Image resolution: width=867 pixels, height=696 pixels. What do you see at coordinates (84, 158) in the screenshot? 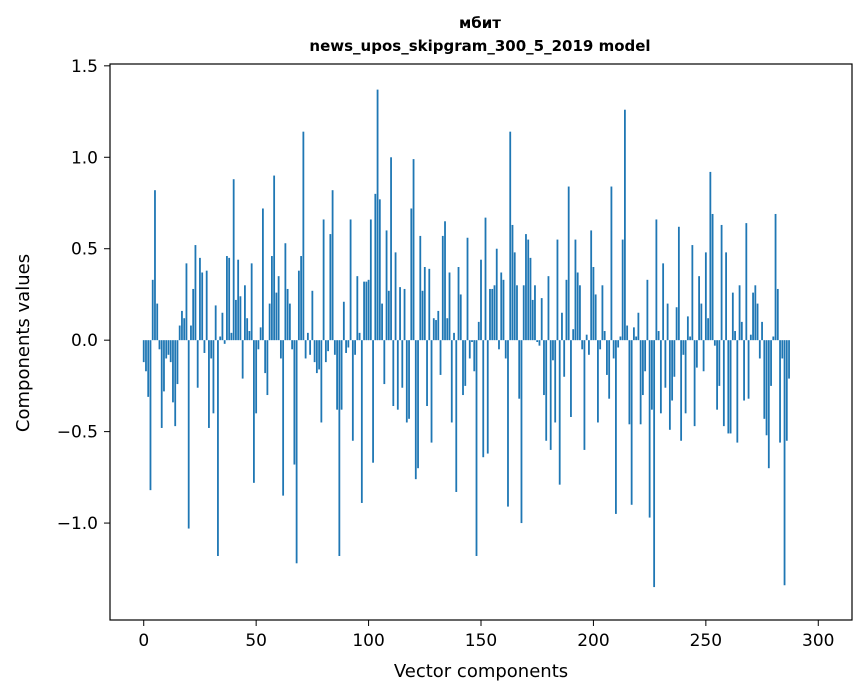
I see `y-tick-label: 1.0` at bounding box center [84, 158].